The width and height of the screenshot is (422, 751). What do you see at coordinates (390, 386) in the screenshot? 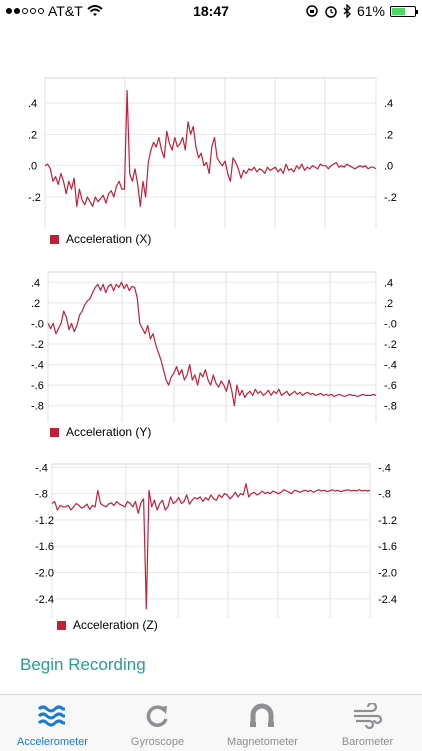
I see `y-tick-label-right: -.6` at bounding box center [390, 386].